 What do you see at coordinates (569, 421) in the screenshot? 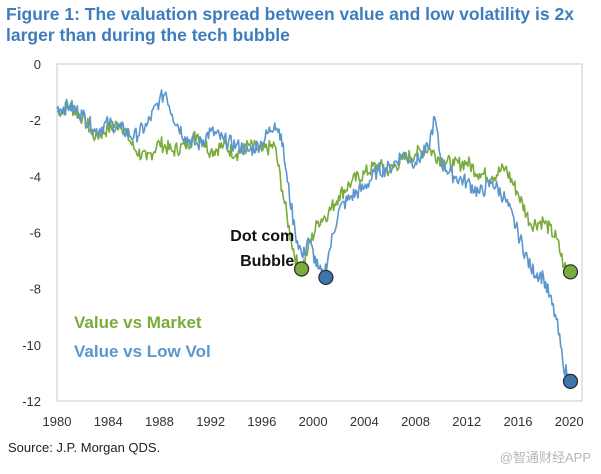
I see `x-tick-label: 2020` at bounding box center [569, 421].